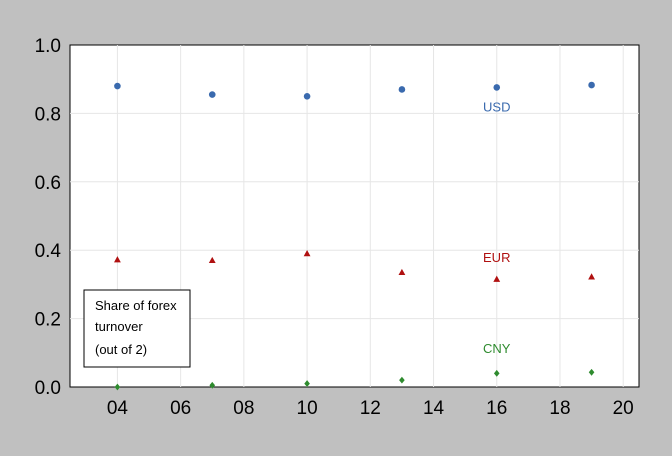  I want to click on cny-series-label: CNY, so click(497, 348).